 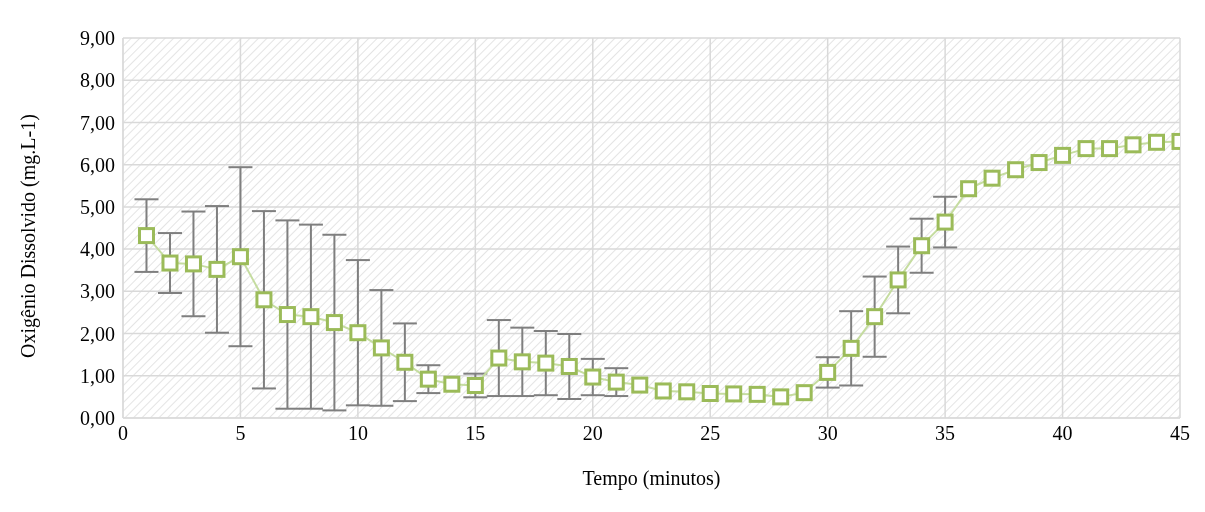 I want to click on x-tick-label: 30, so click(x=827, y=433).